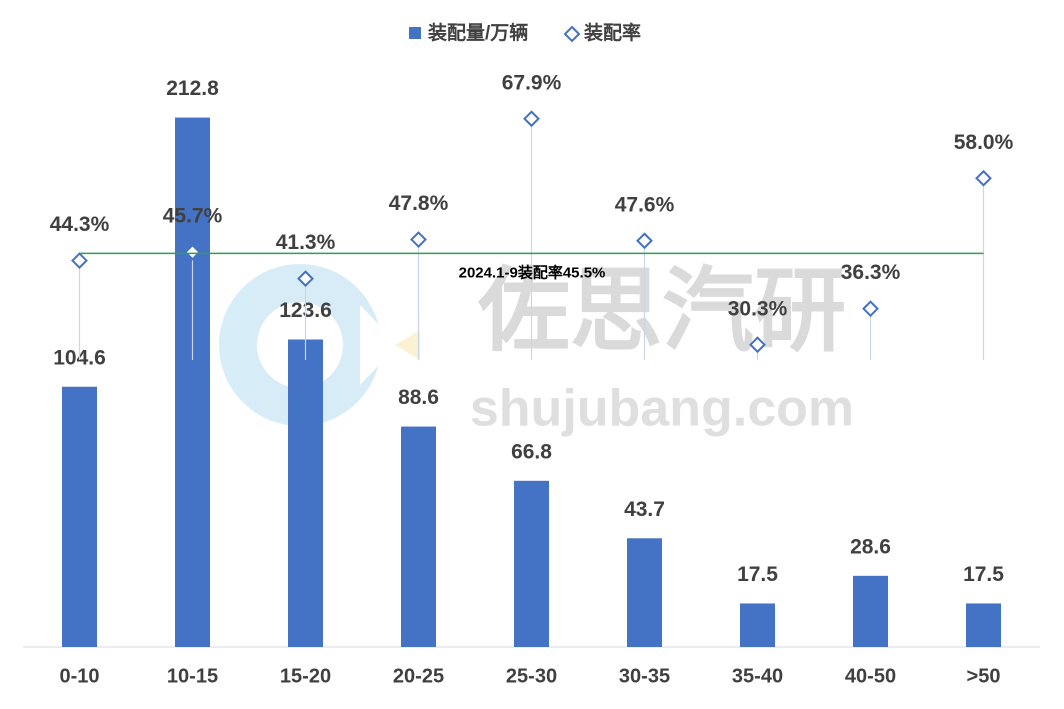 The height and width of the screenshot is (709, 1064). Describe the element at coordinates (306, 242) in the screenshot. I see `rate-value-label: 41.3%` at that location.